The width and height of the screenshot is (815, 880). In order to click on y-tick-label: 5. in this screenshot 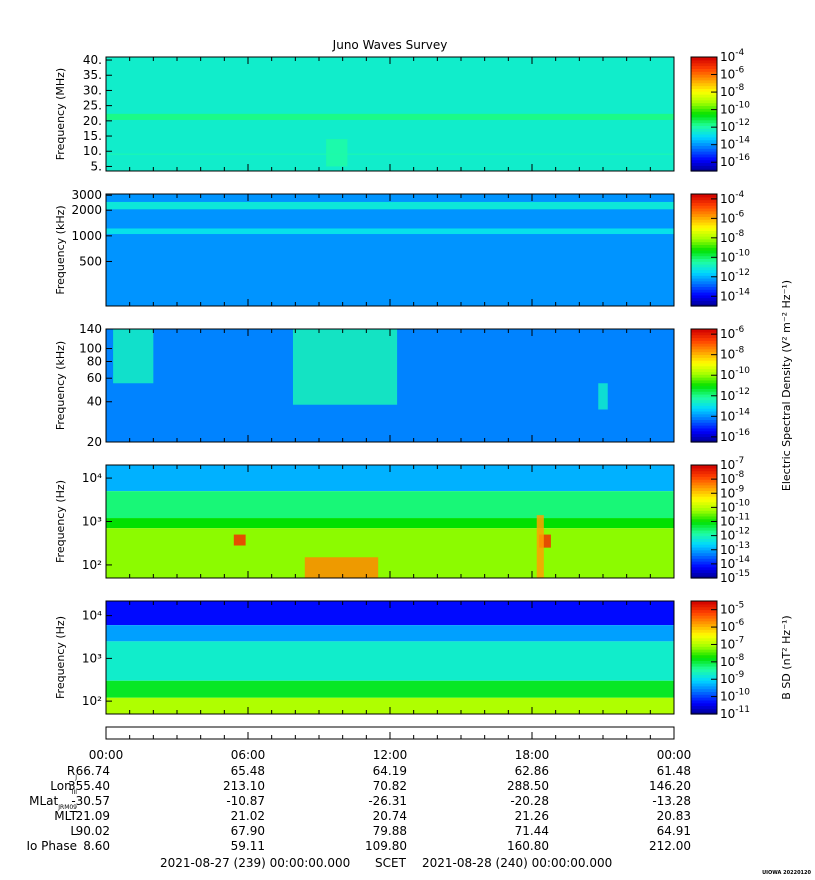, I will do `click(96, 166)`.